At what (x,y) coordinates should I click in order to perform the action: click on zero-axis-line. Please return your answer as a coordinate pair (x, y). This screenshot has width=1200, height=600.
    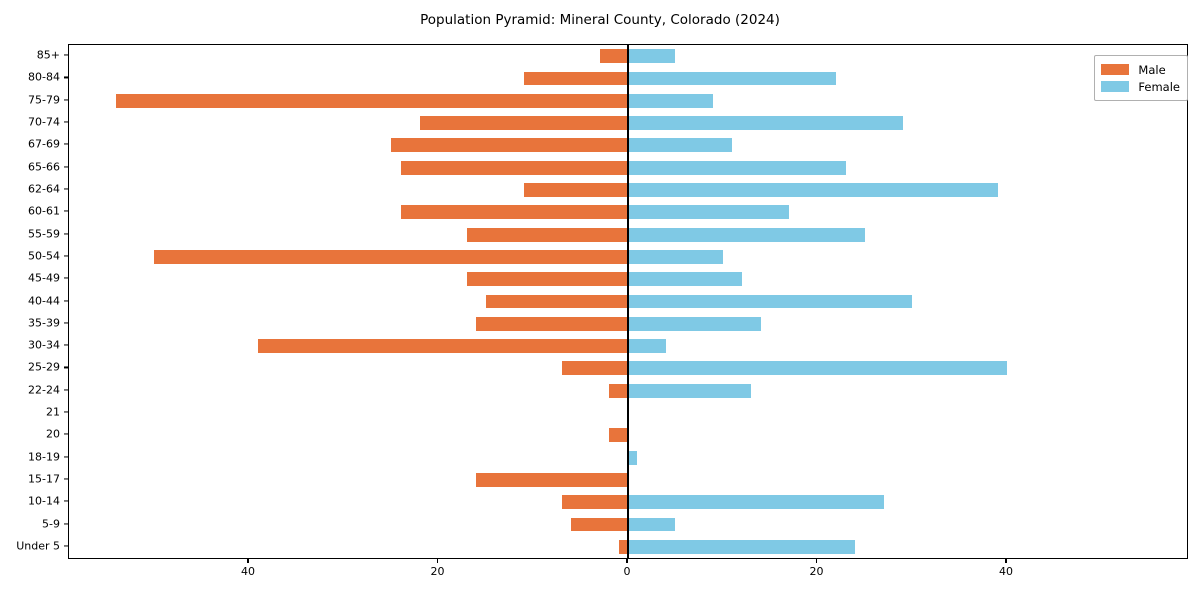
    Looking at the image, I should click on (628, 301).